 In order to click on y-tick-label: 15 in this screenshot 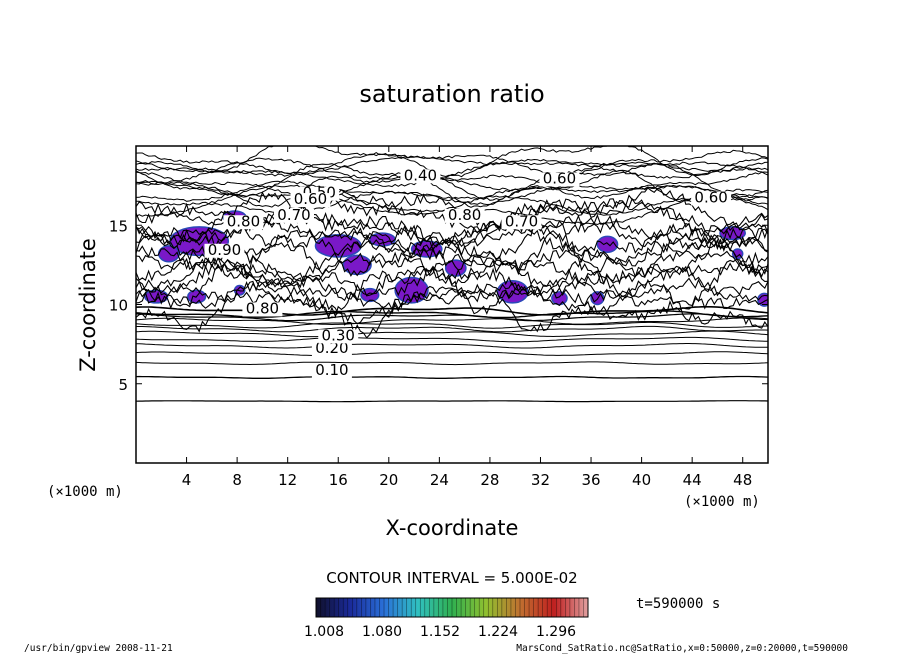, I will do `click(118, 226)`.